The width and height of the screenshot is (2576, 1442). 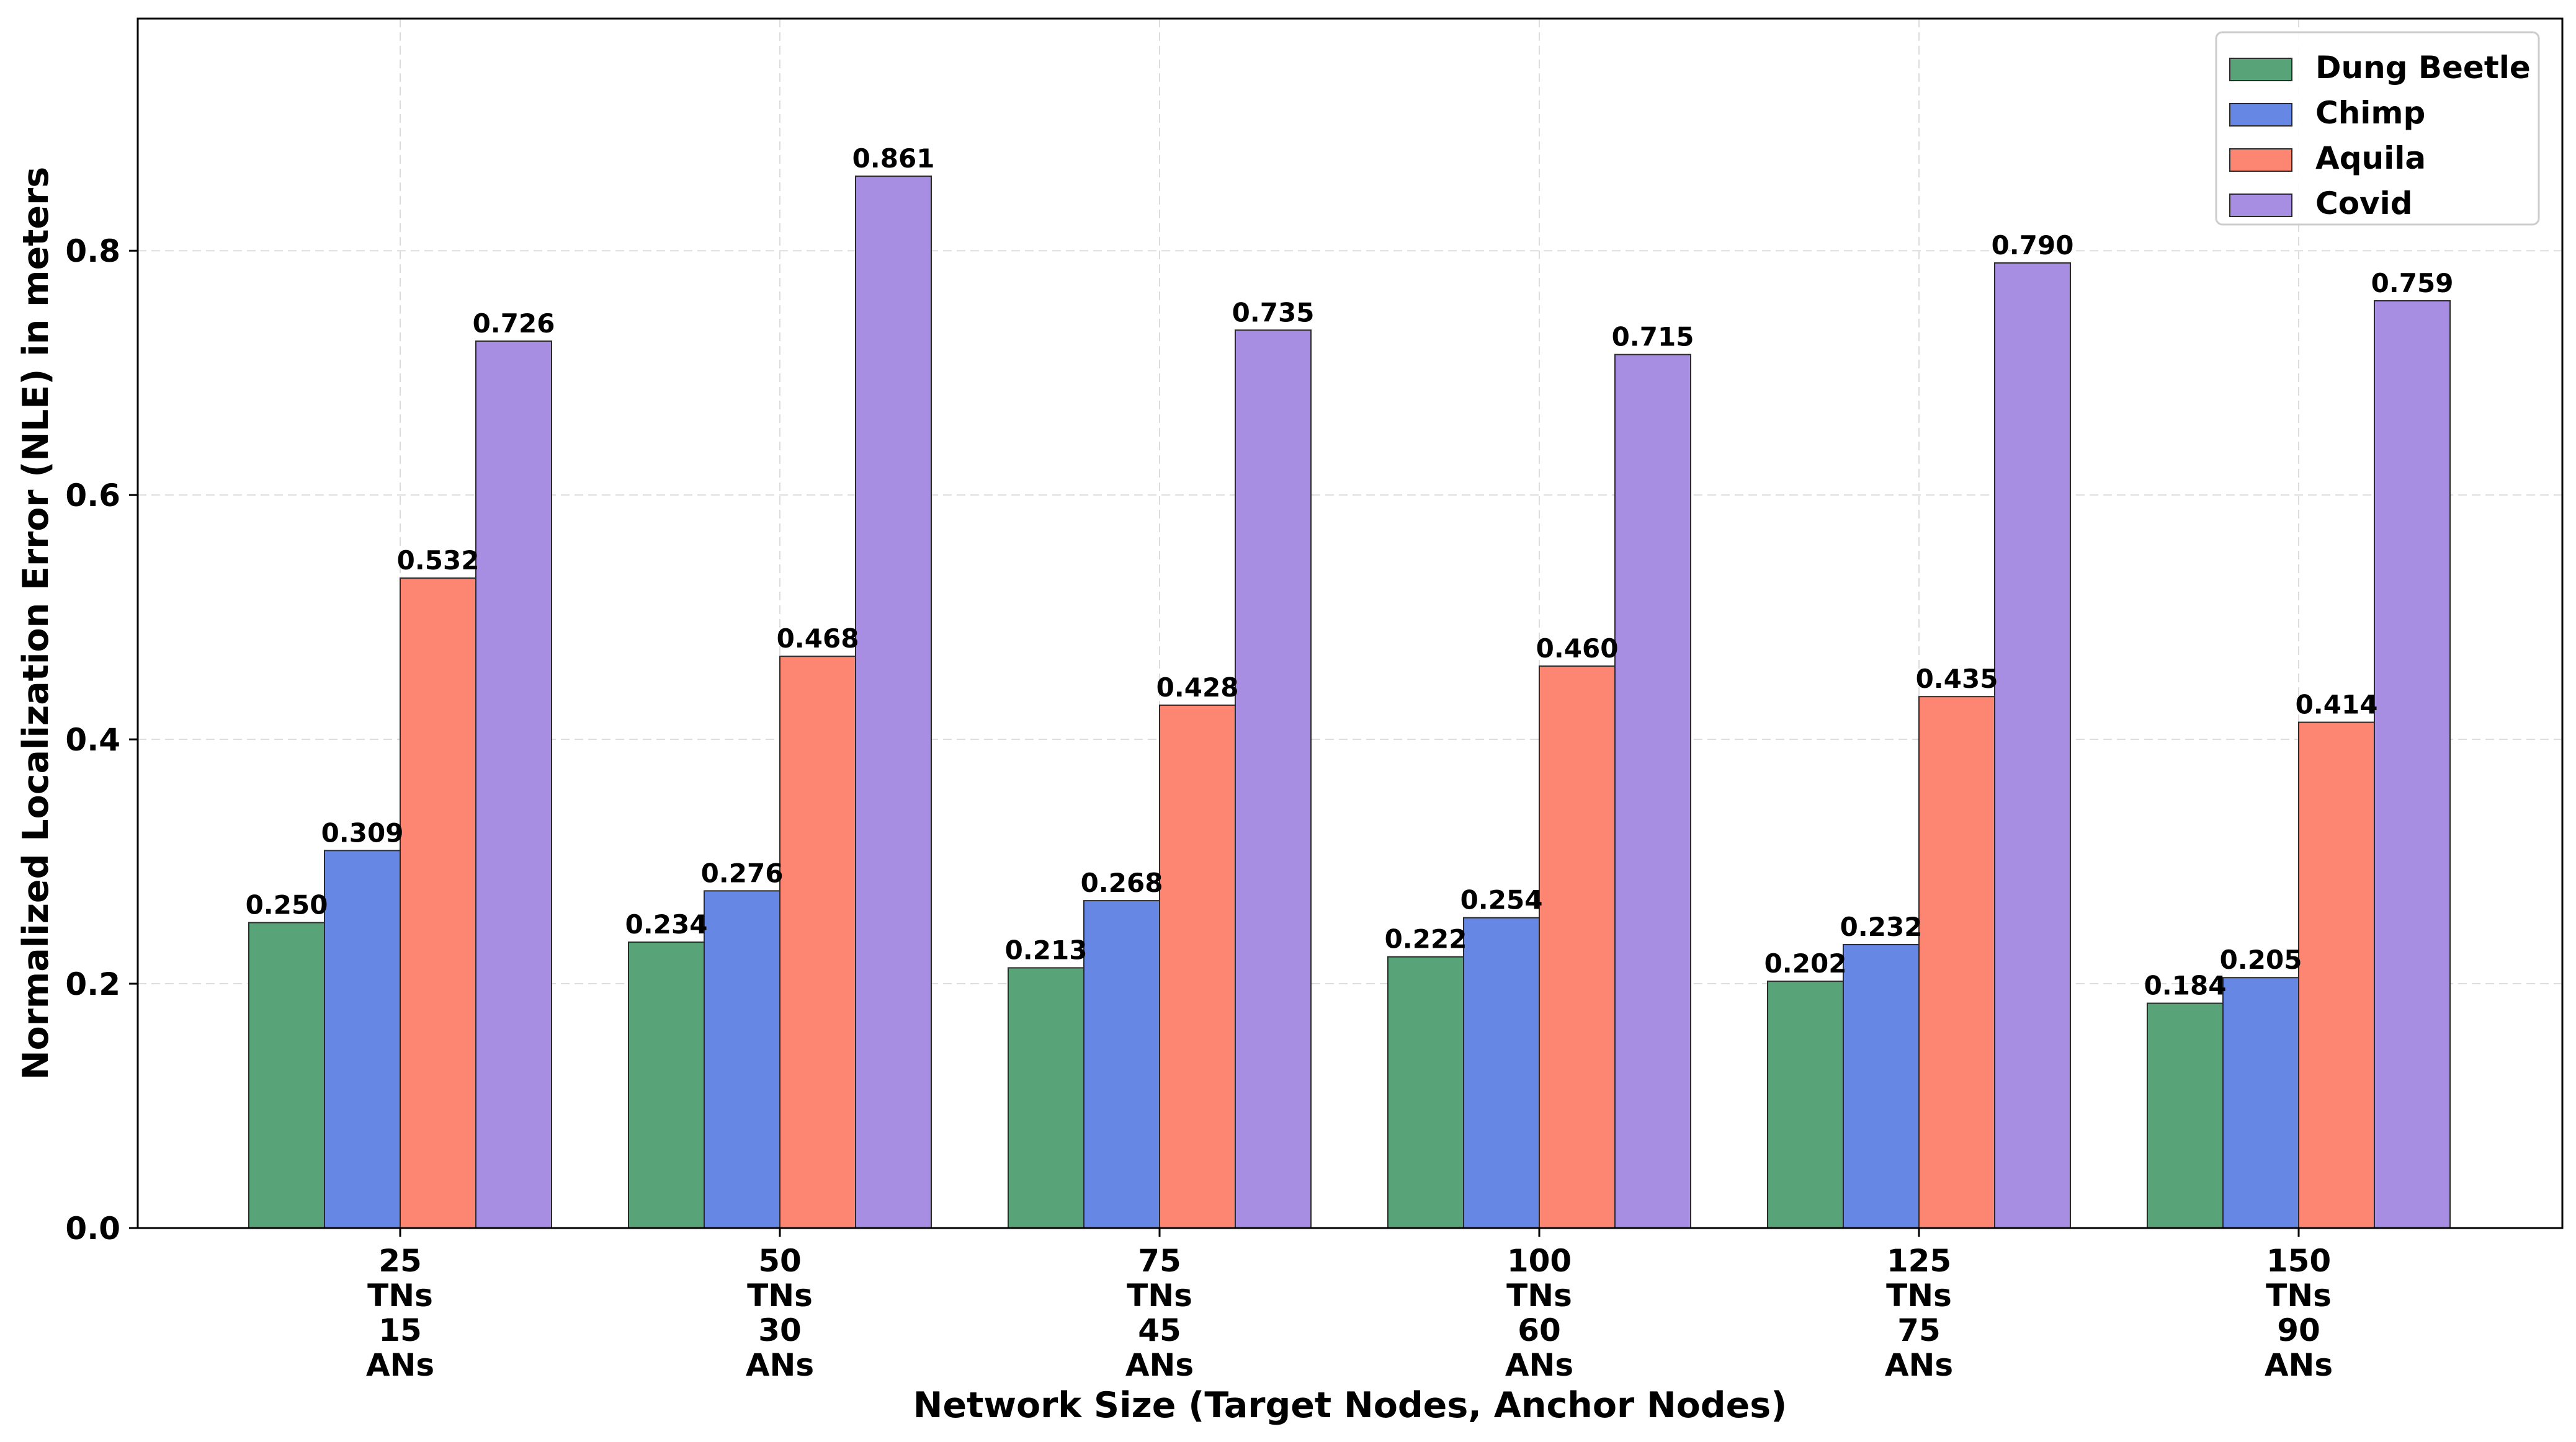 What do you see at coordinates (2370, 158) in the screenshot?
I see `legend-label: Aquila` at bounding box center [2370, 158].